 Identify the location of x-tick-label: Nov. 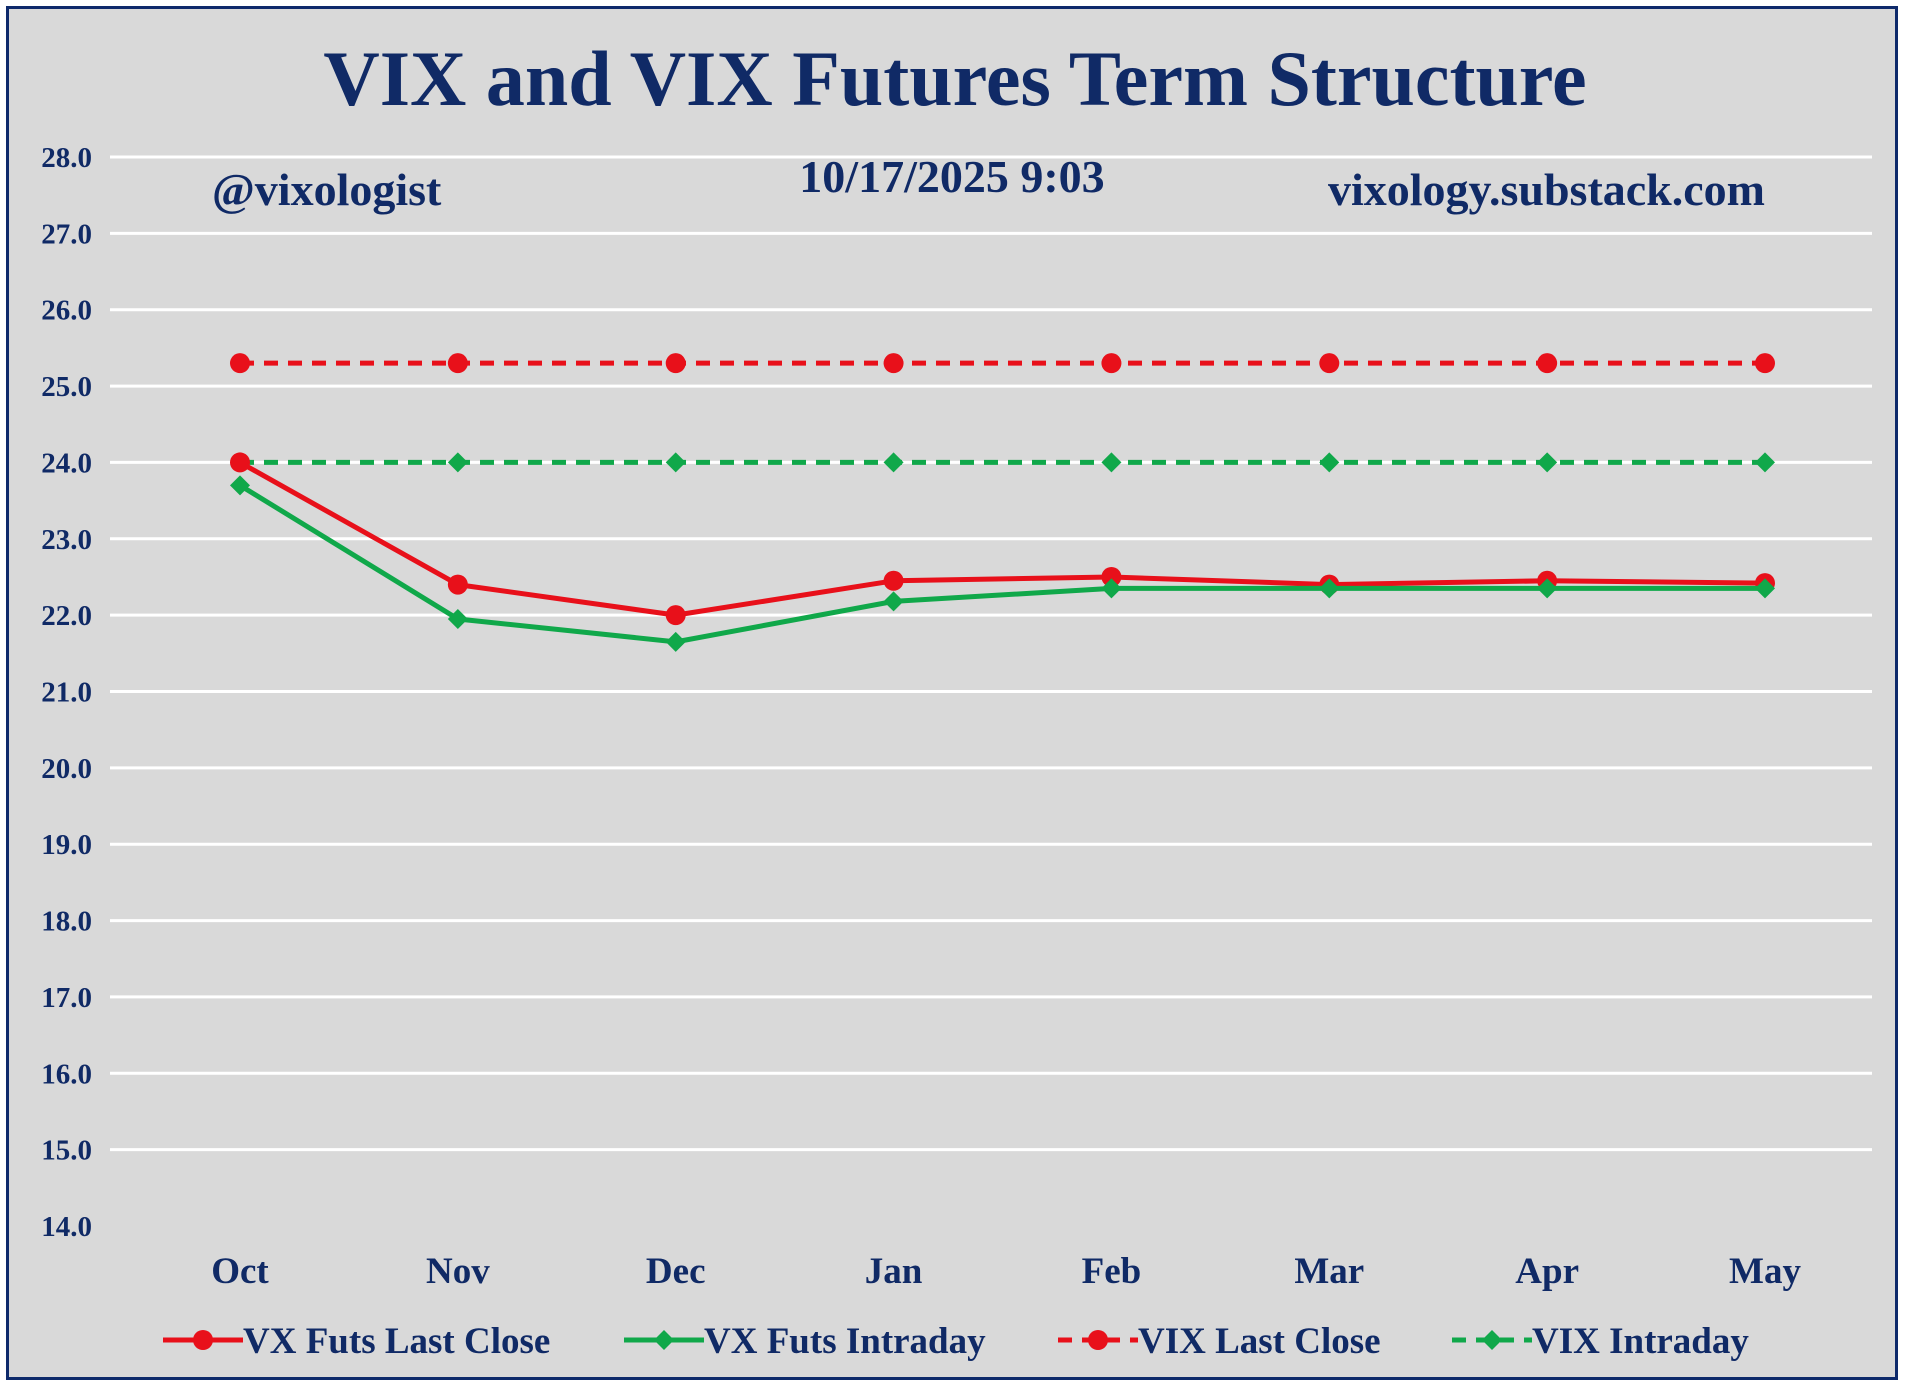
(458, 1271).